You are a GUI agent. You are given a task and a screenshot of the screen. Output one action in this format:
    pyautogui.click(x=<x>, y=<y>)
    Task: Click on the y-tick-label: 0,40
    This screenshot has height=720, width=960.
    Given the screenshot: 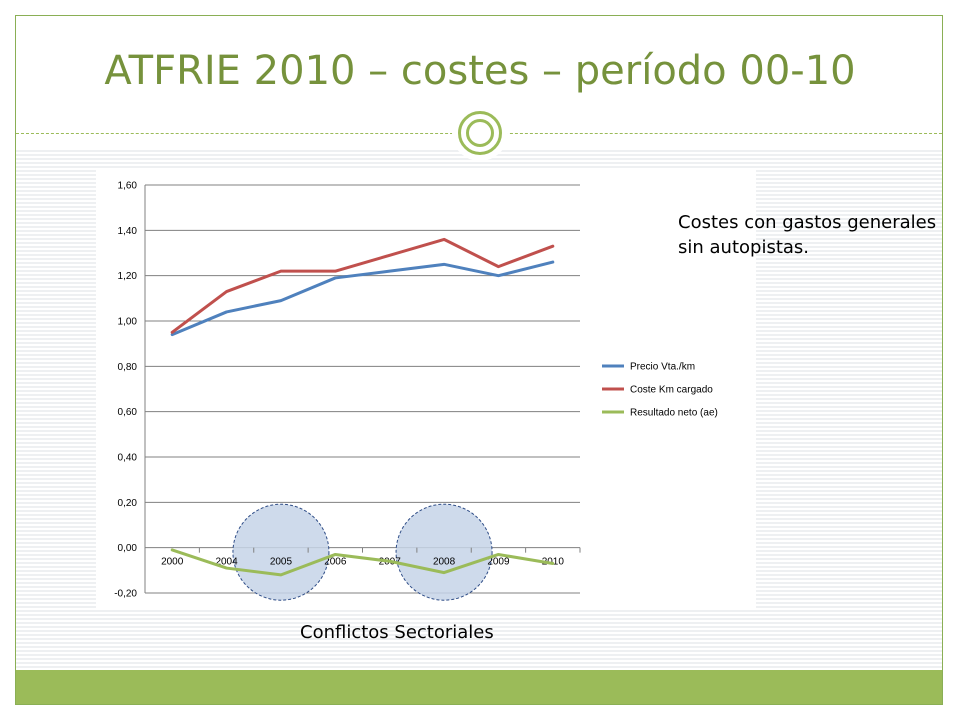 What is the action you would take?
    pyautogui.click(x=128, y=458)
    